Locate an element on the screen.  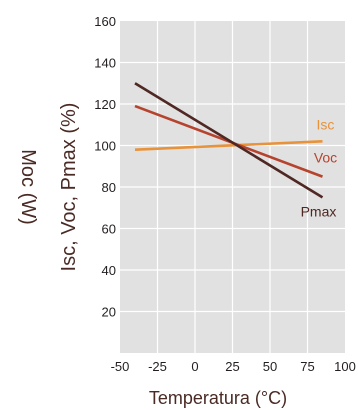
y-axis-title: Isc, Voc, Pmax (%) is located at coordinates (69, 187).